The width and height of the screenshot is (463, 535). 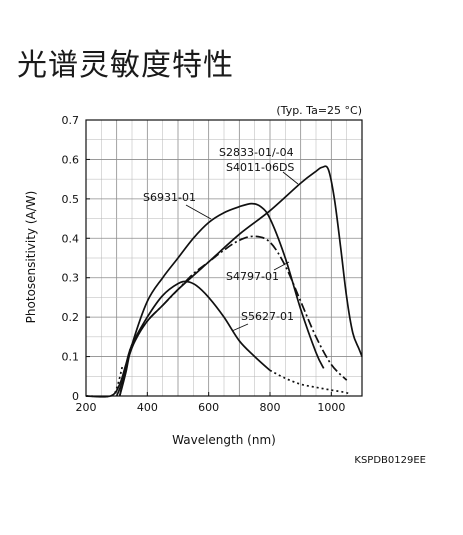 I want to click on x-axis-title: Wavelength (nm), so click(x=224, y=440).